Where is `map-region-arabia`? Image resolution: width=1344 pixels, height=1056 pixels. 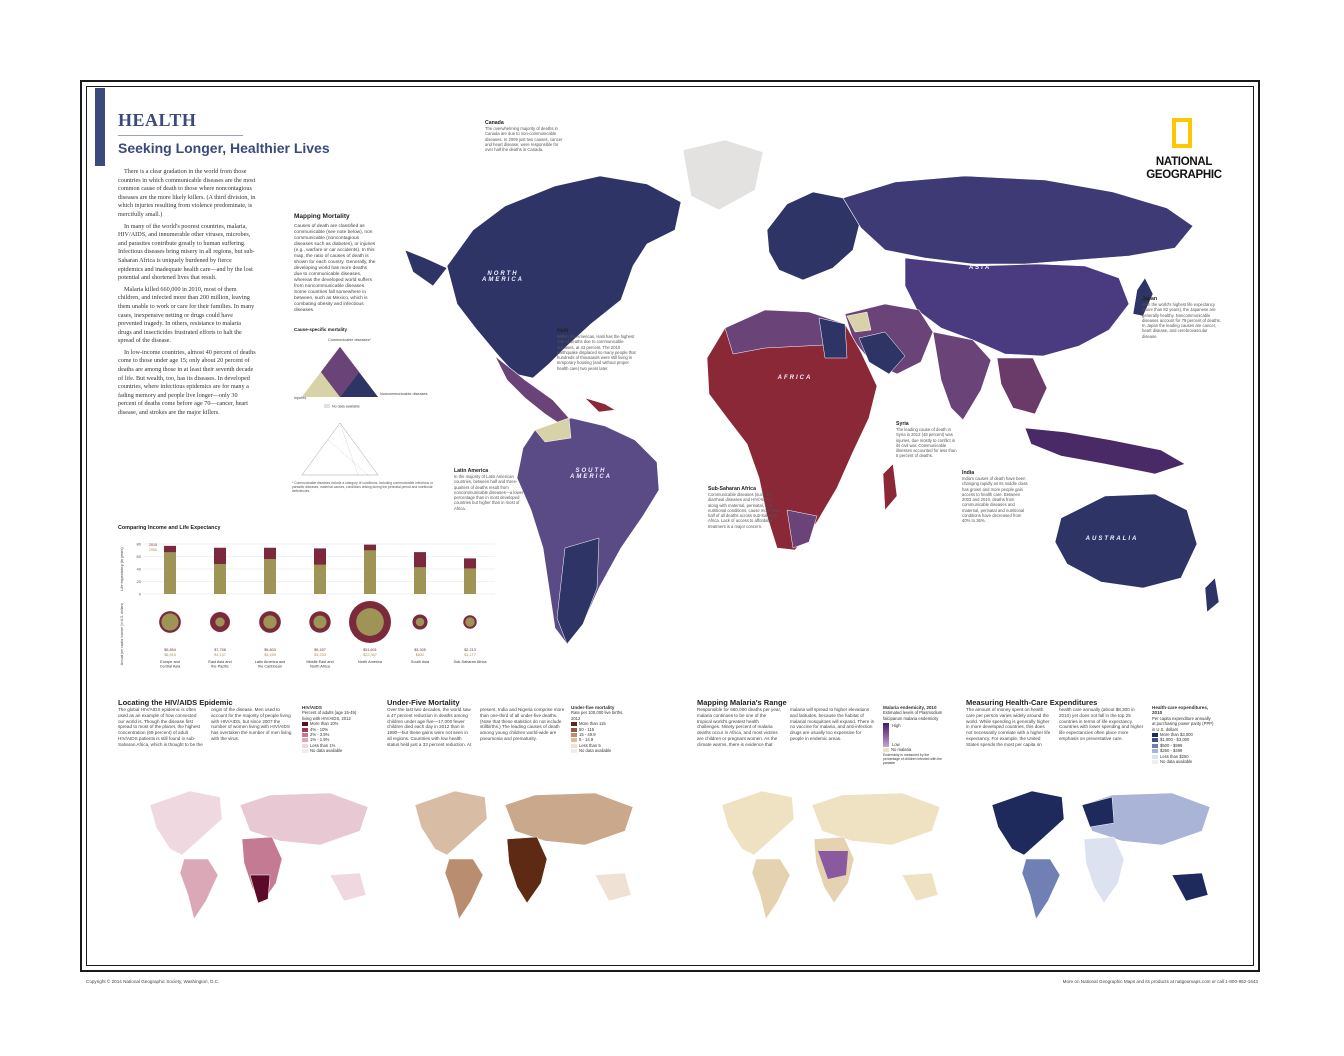
map-region-arabia is located at coordinates (882, 353).